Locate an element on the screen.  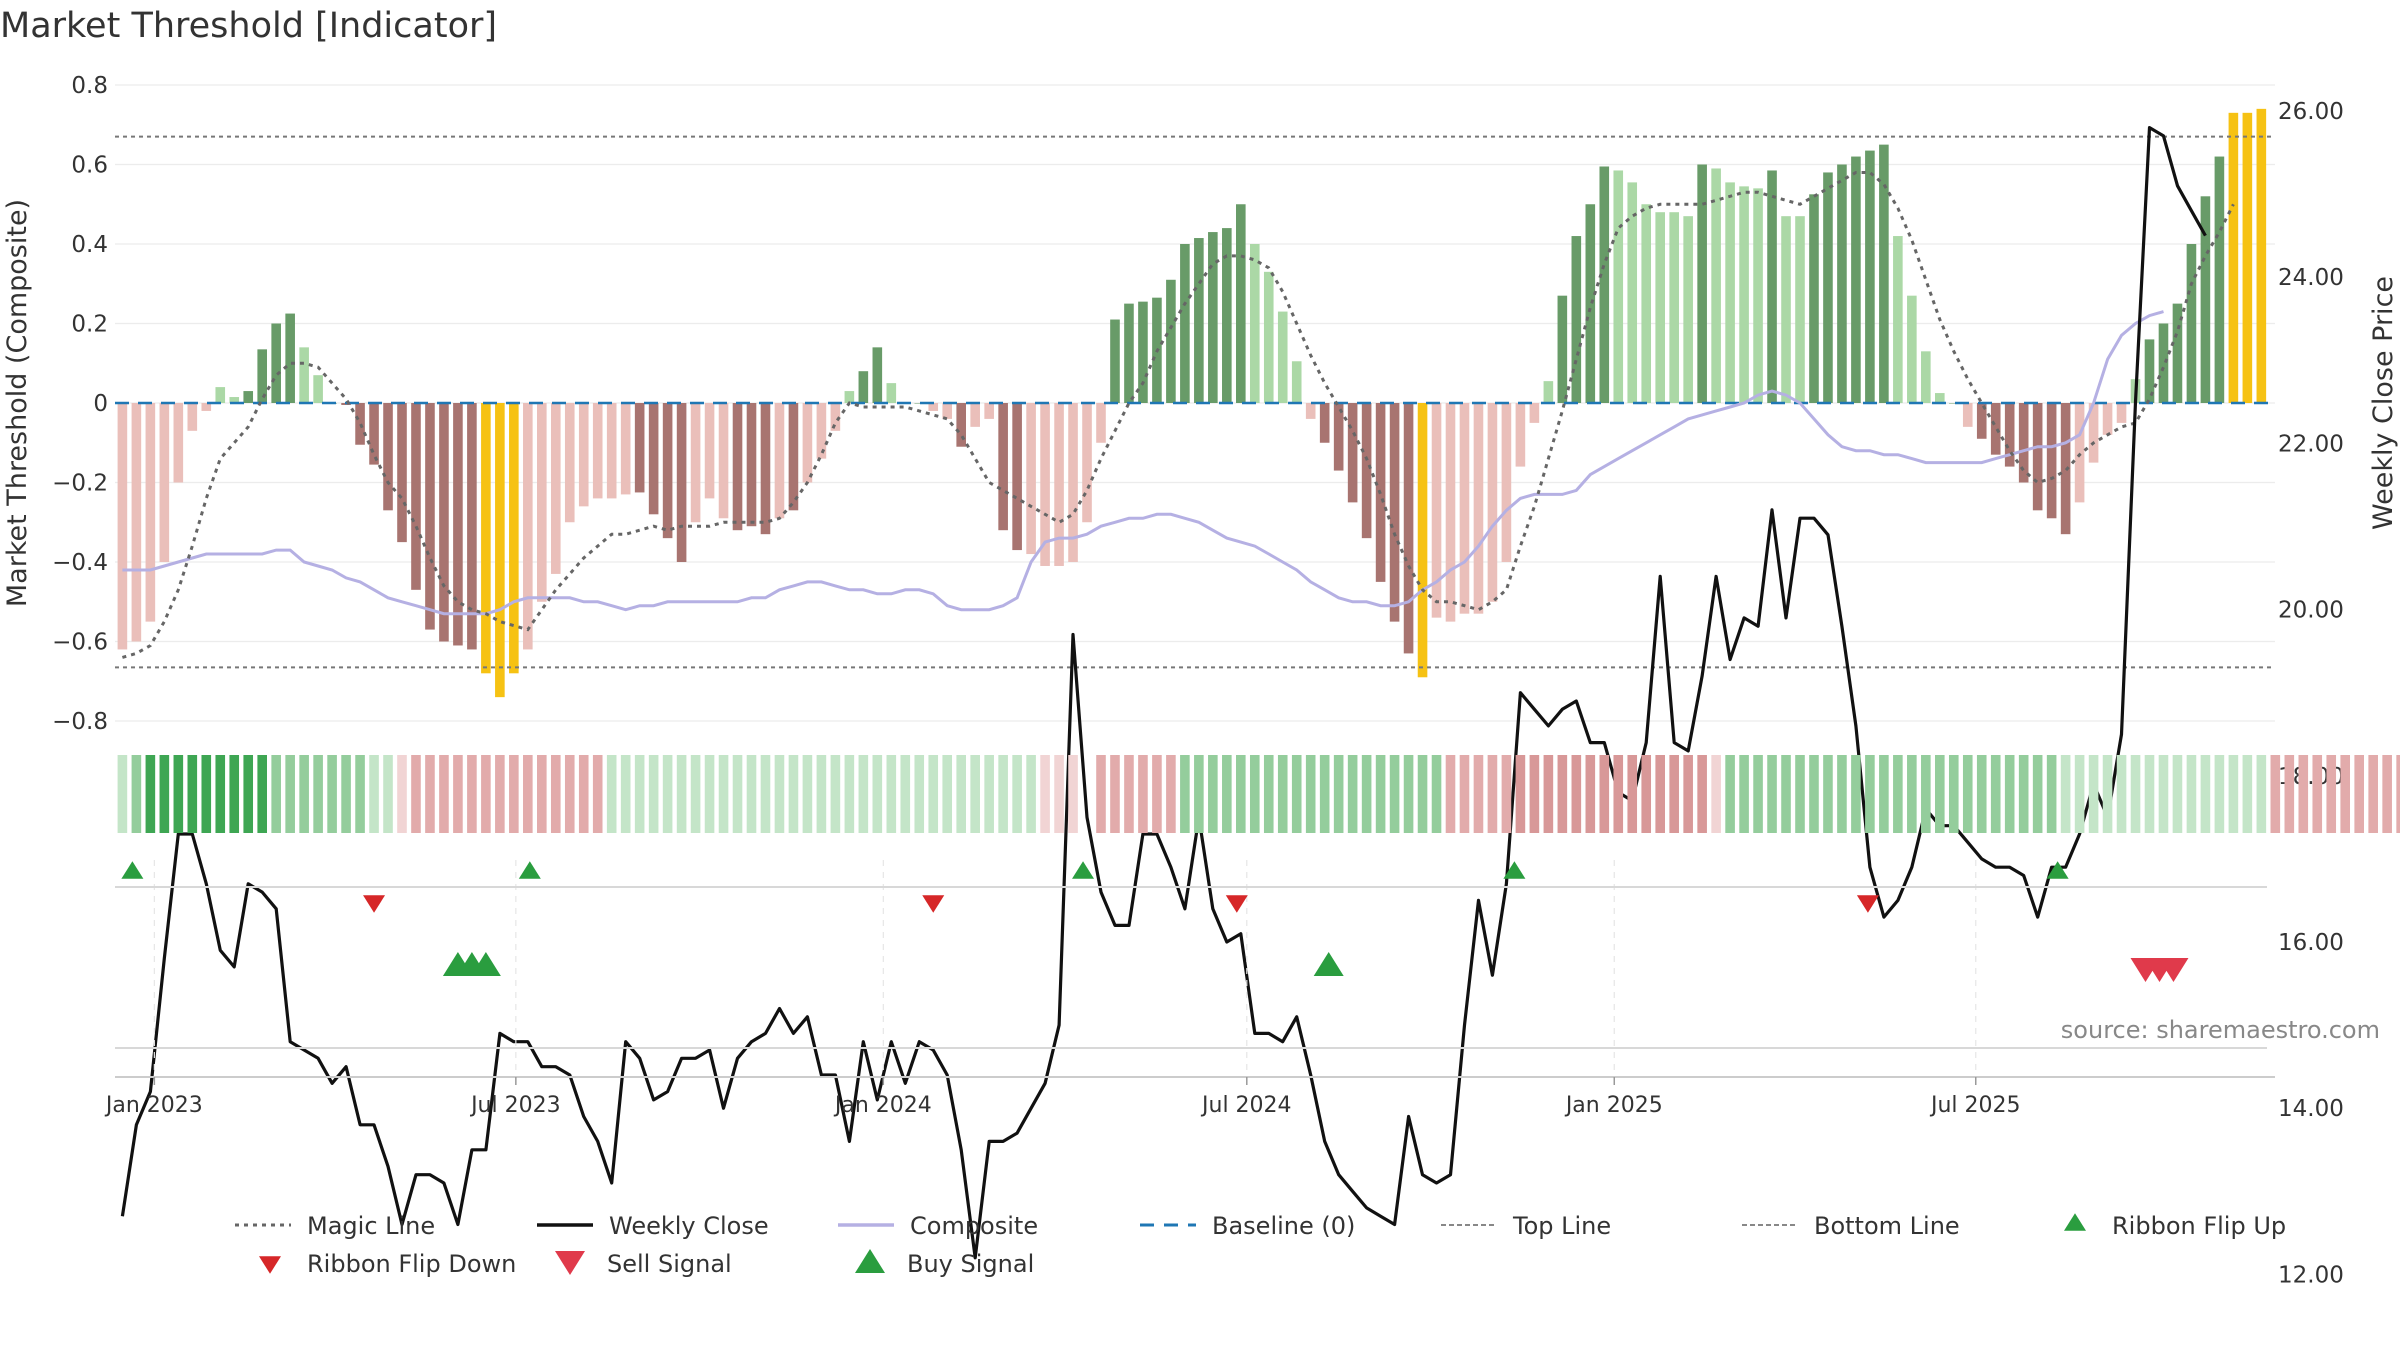
ribbon-flip-down-marker is located at coordinates (1236, 904).